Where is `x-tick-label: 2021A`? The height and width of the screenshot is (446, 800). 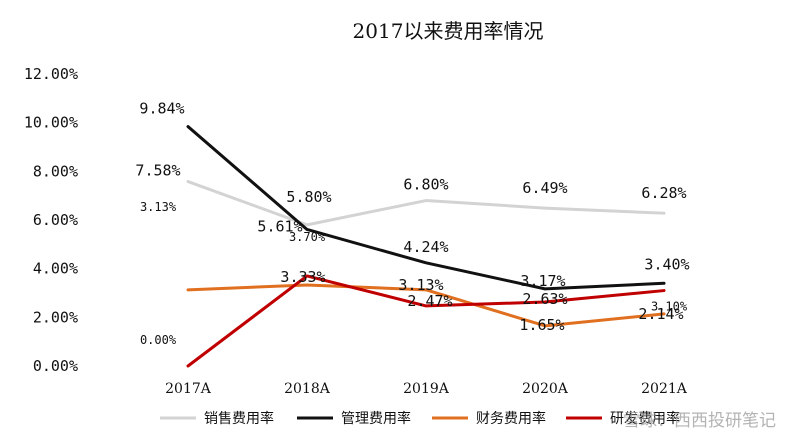
x-tick-label: 2021A is located at coordinates (664, 389).